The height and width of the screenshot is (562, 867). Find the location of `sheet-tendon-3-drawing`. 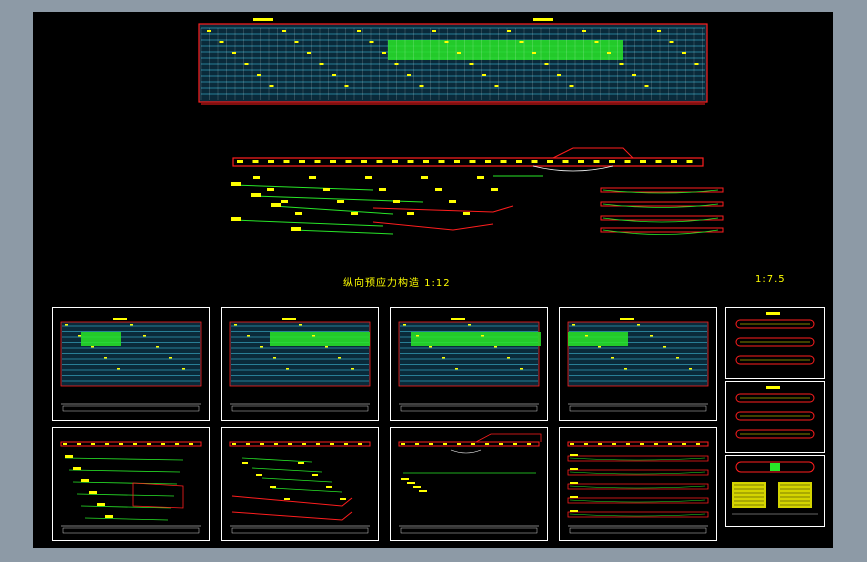

sheet-tendon-3-drawing is located at coordinates (470, 483).